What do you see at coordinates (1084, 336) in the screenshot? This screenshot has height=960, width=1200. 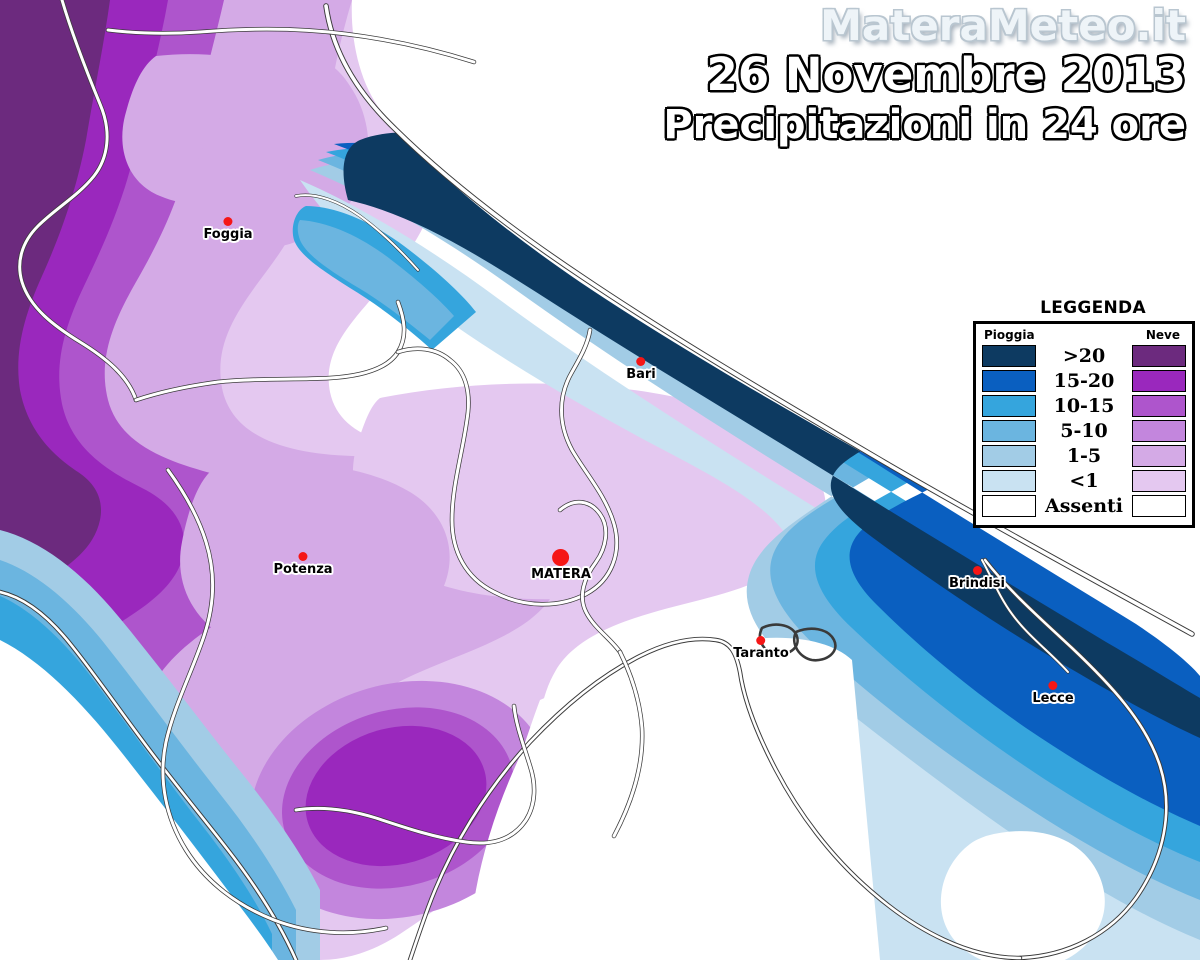 I see `legend-column-headers: Pioggia Neve` at bounding box center [1084, 336].